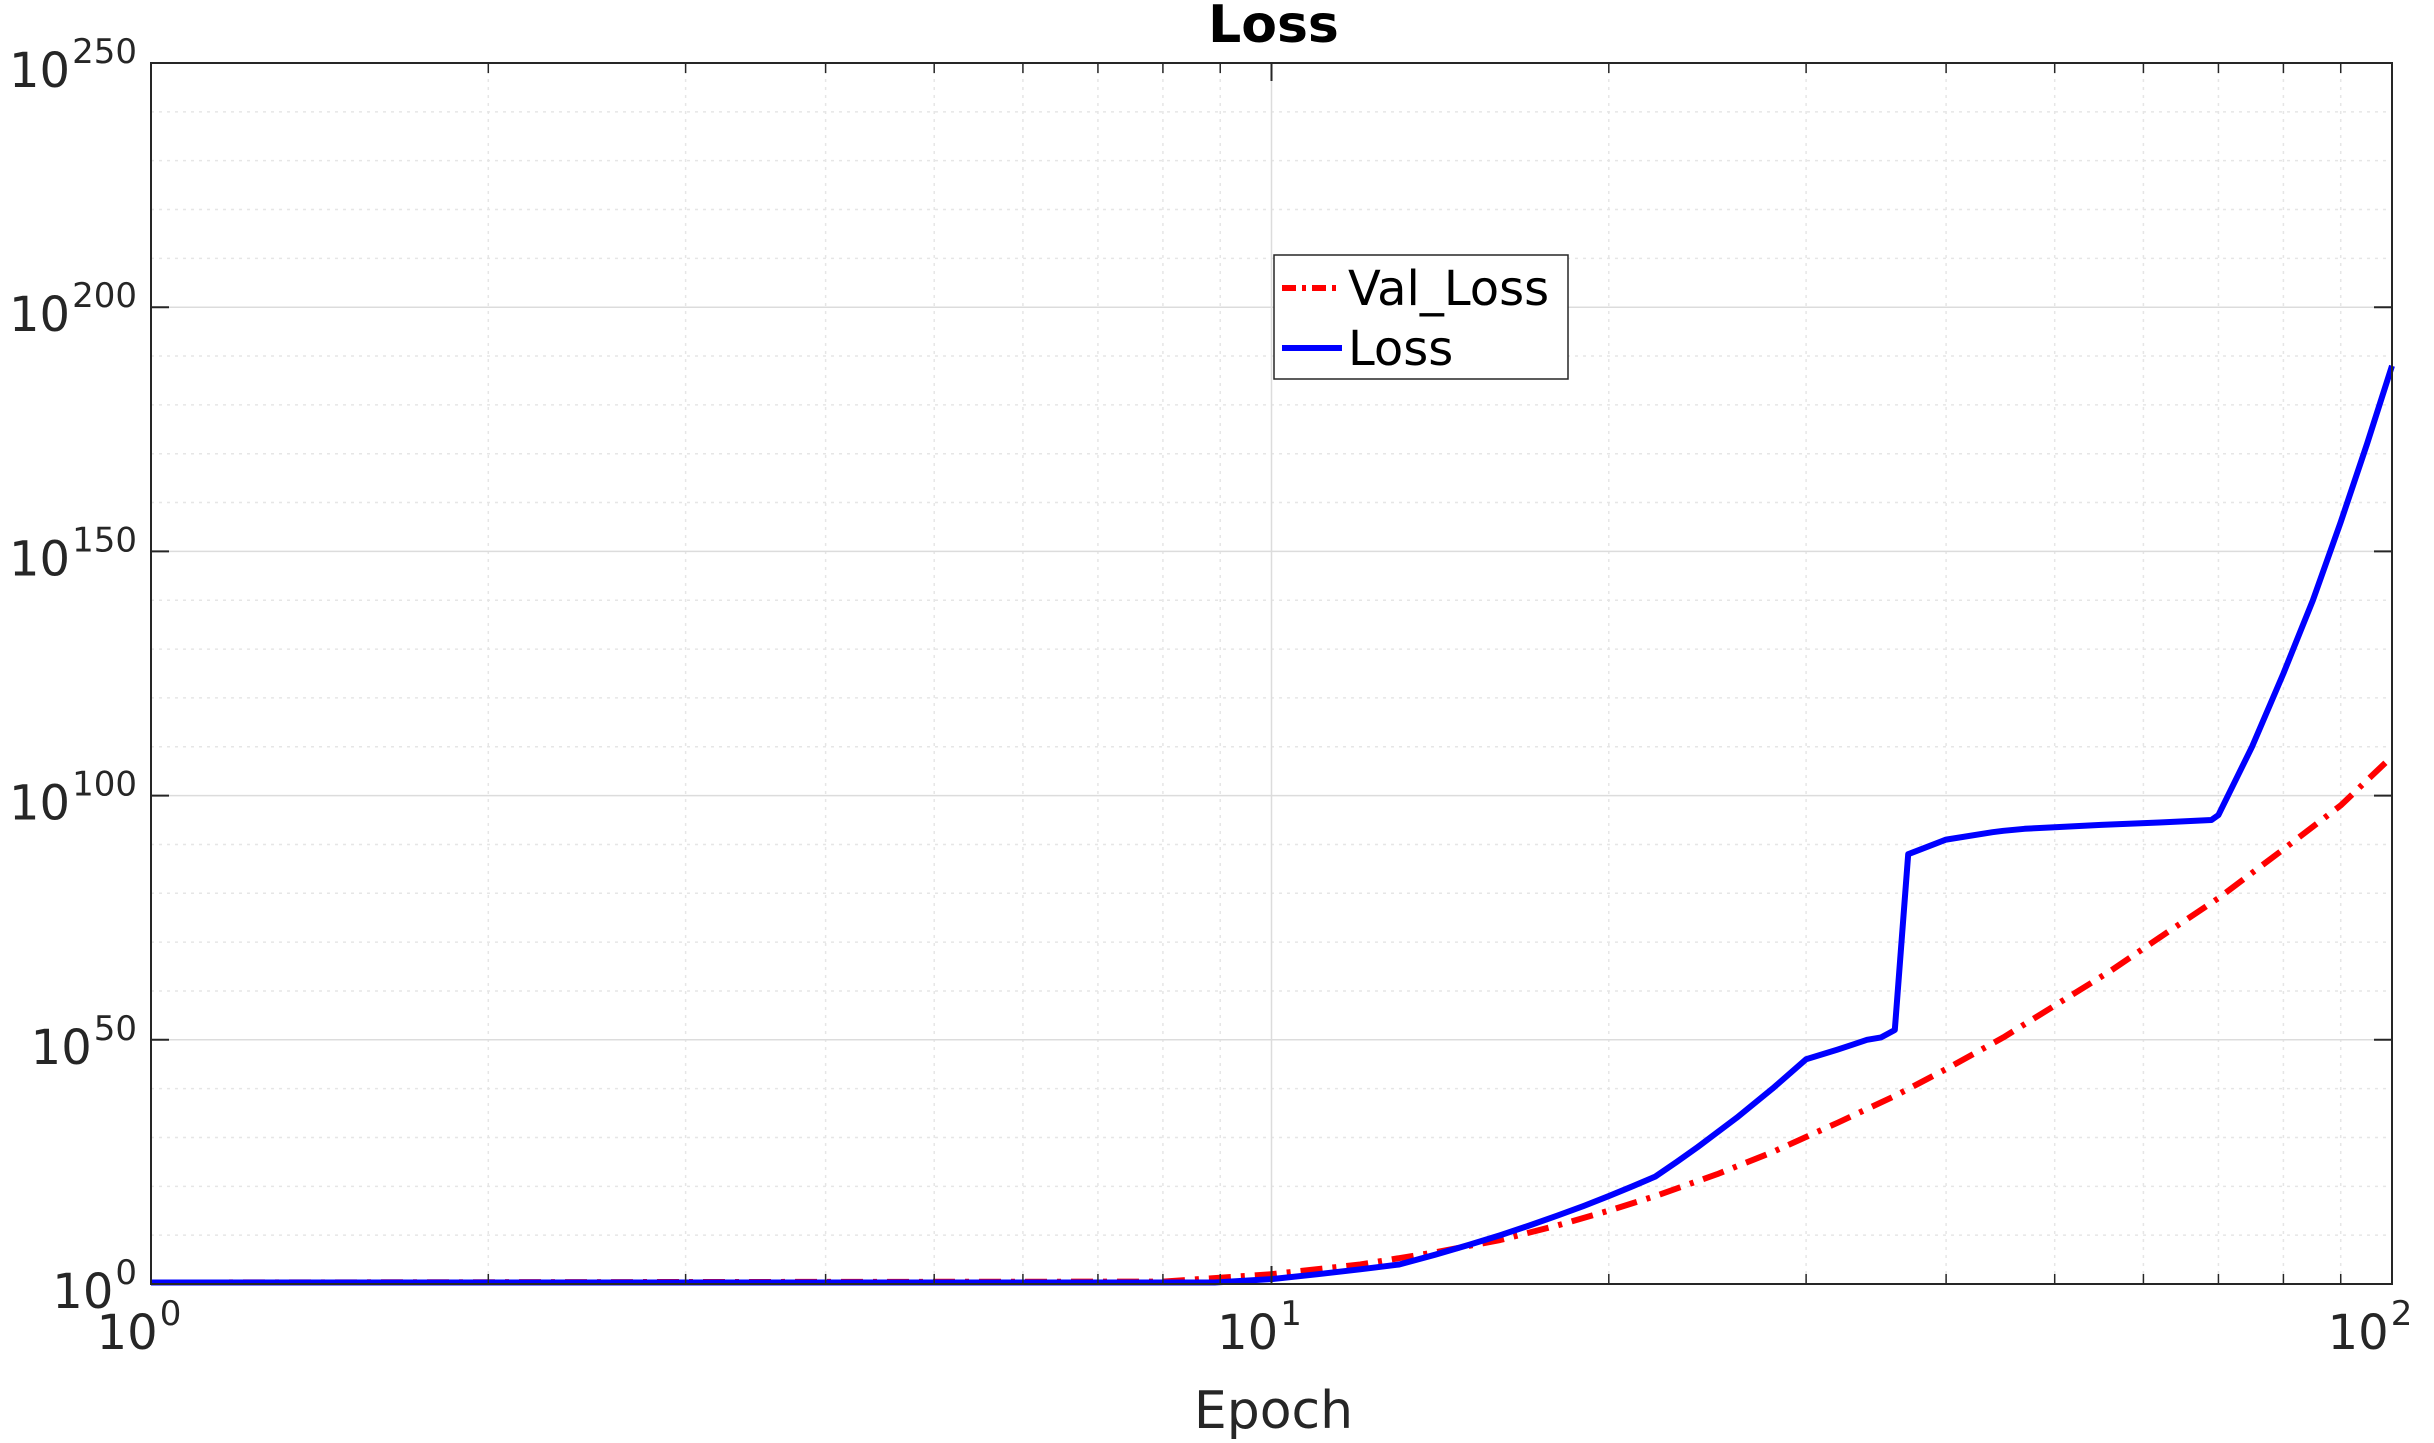 Image resolution: width=2434 pixels, height=1443 pixels. Describe the element at coordinates (73, 676) in the screenshot. I see `y-tick-labels: 100 1050 10100 10150 10200 10250` at that location.